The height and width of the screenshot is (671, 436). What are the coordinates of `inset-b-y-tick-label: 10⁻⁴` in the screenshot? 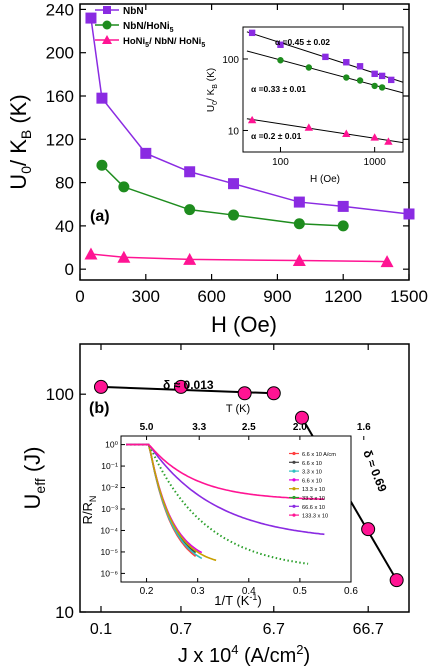 It's located at (109, 530).